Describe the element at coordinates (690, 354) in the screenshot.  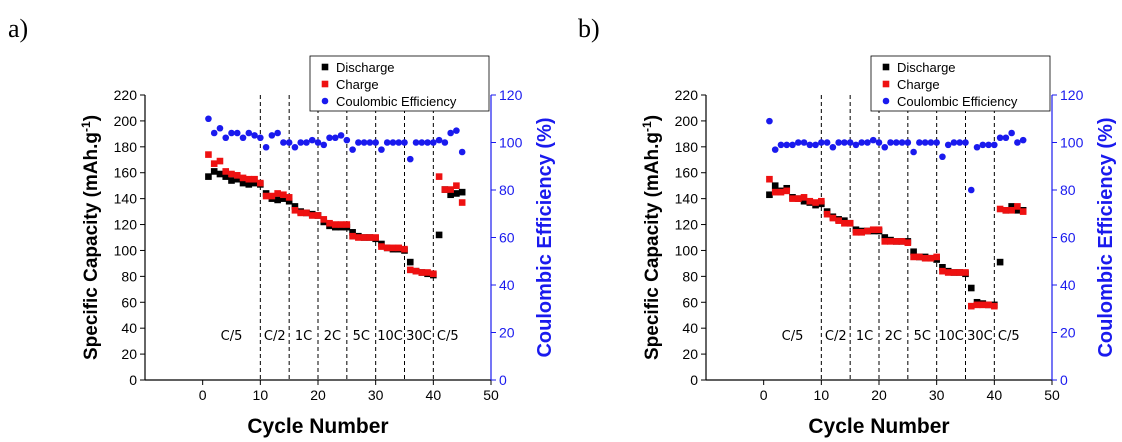
I see `y-tick-label: 20` at that location.